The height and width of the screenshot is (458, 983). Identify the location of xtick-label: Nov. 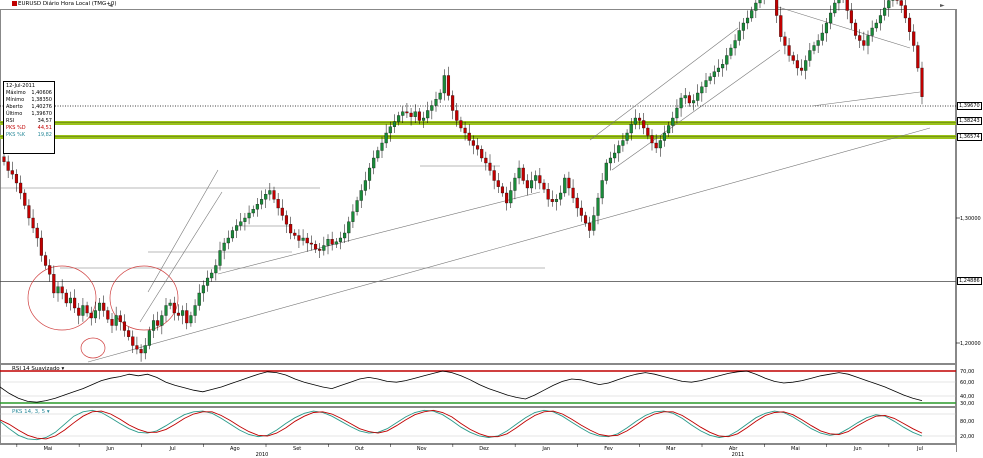
(422, 449).